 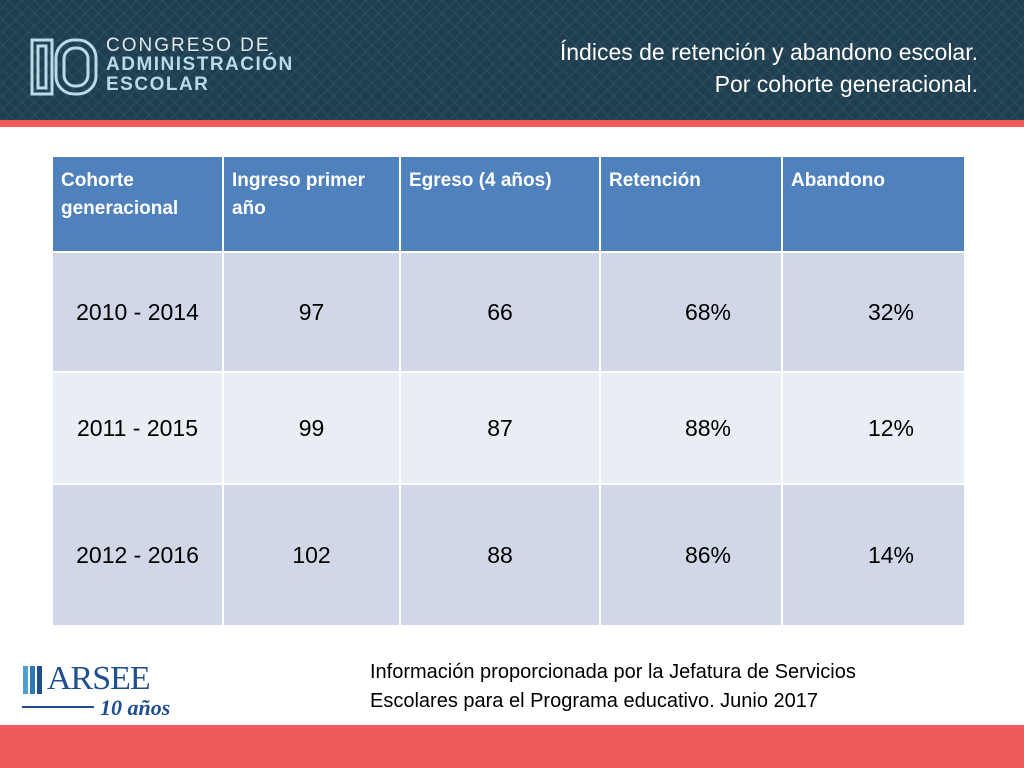 What do you see at coordinates (32, 680) in the screenshot?
I see `arsee-columns-icon` at bounding box center [32, 680].